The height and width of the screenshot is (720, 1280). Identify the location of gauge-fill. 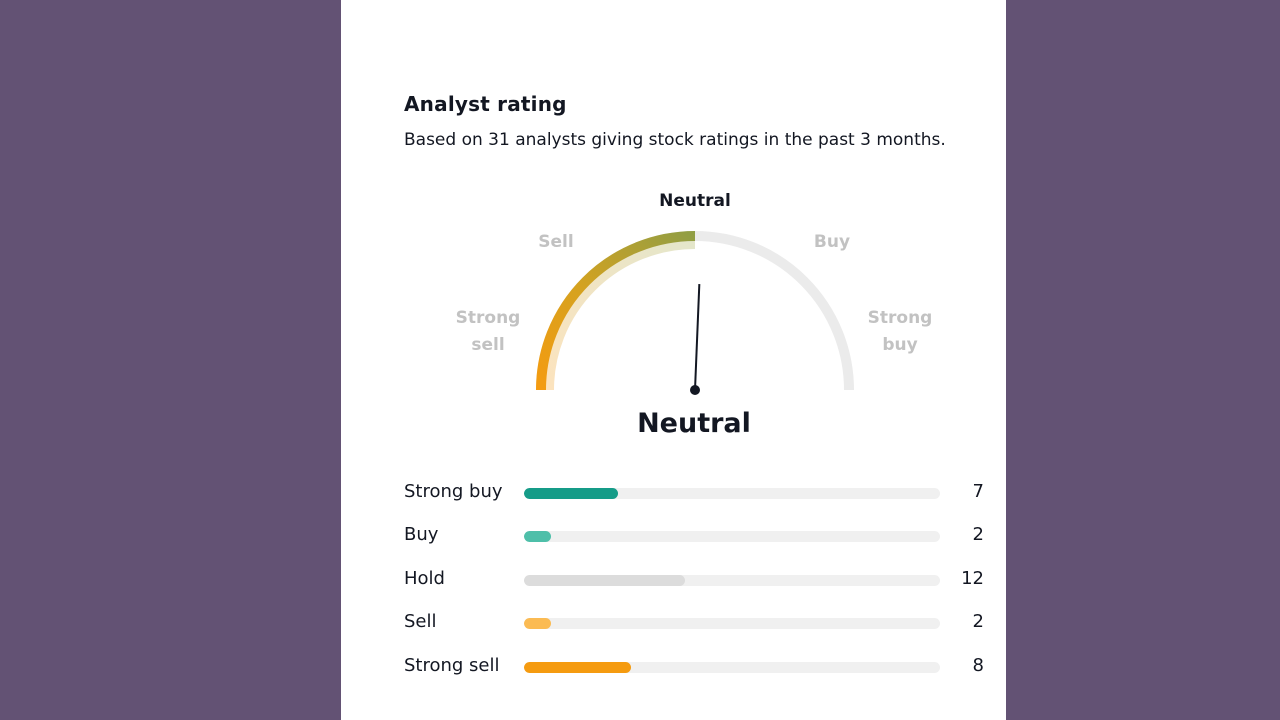
(616, 311).